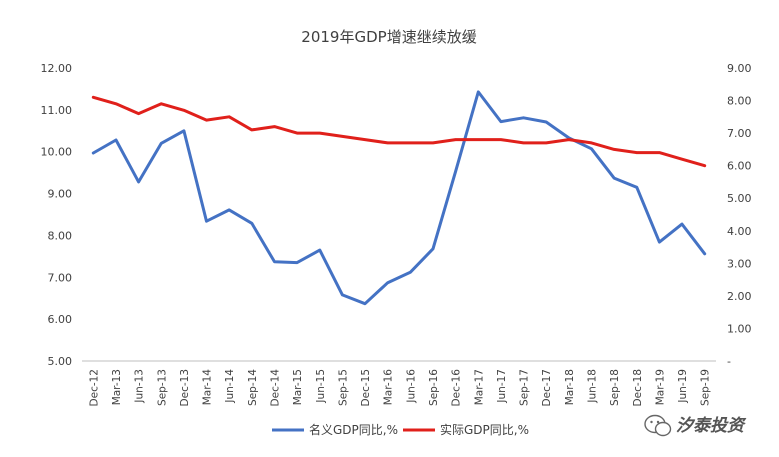 The image size is (779, 457). Describe the element at coordinates (60, 277) in the screenshot. I see `y-left-tick-label: 7.00` at that location.